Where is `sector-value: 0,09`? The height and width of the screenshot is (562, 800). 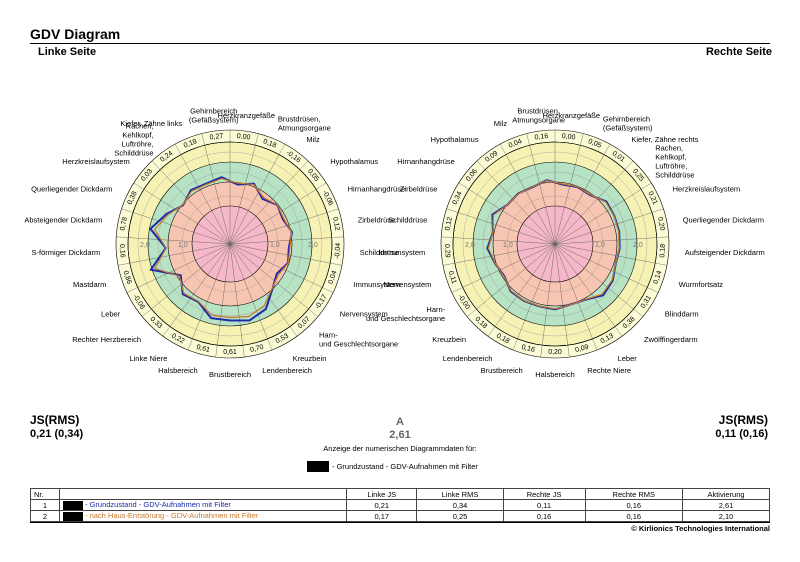 sector-value: 0,09 is located at coordinates (581, 349).